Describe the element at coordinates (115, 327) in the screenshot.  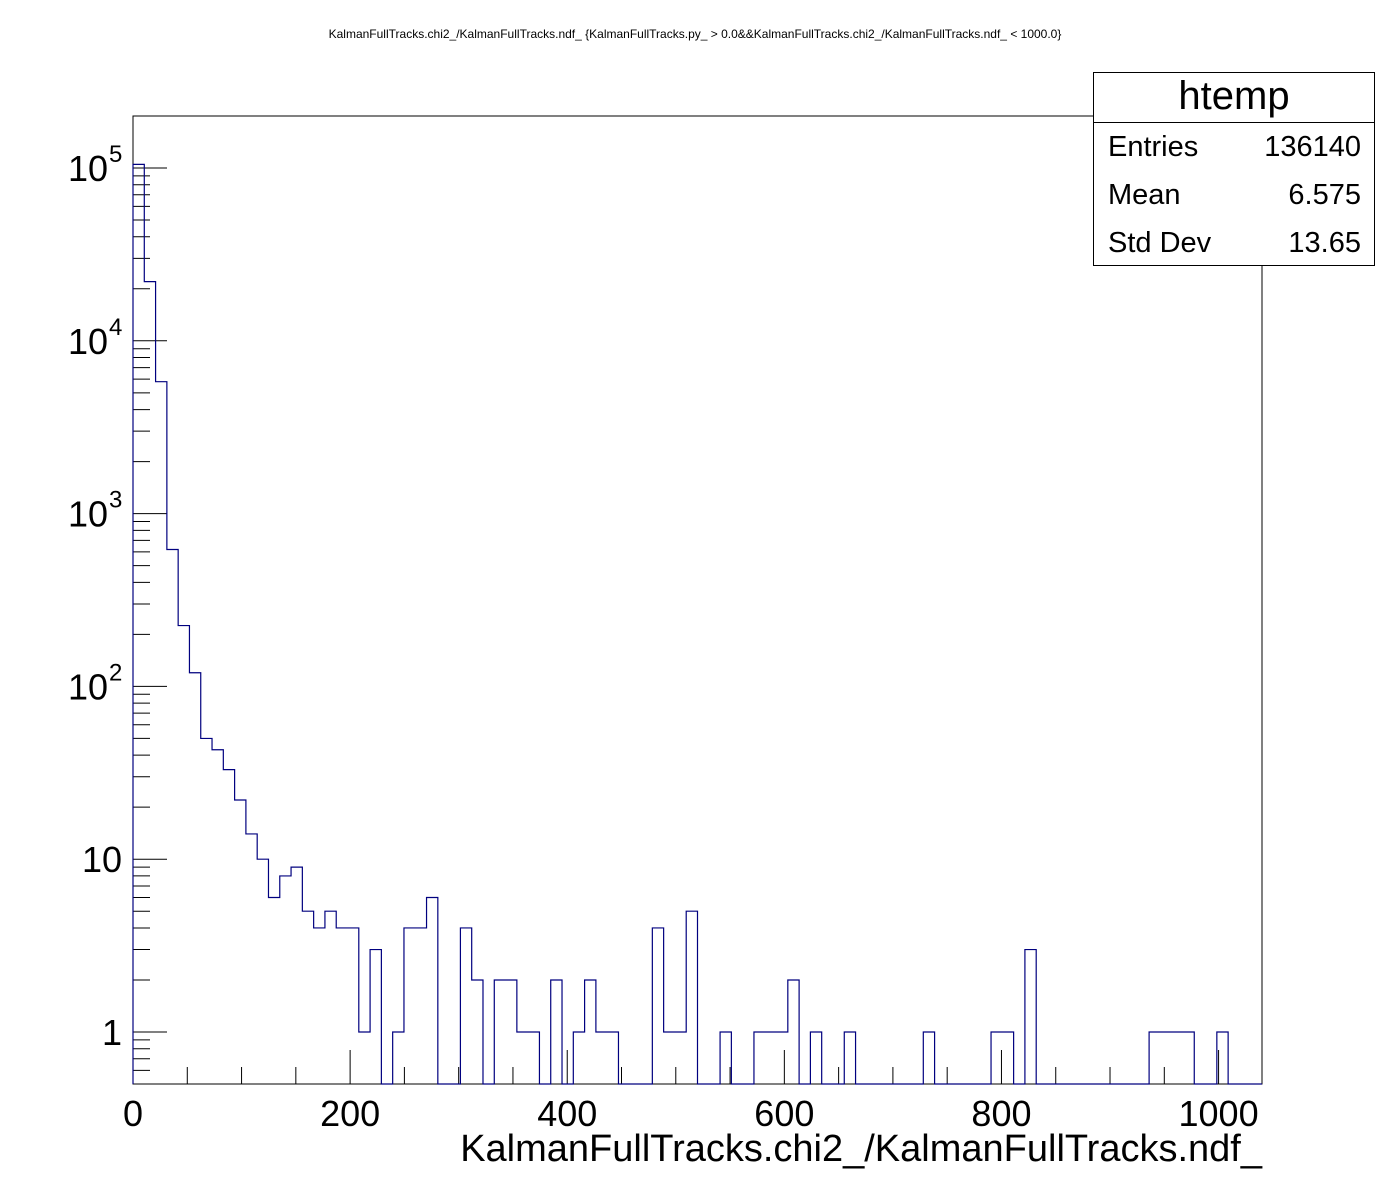
I see `y-tick-exponent: 4` at that location.